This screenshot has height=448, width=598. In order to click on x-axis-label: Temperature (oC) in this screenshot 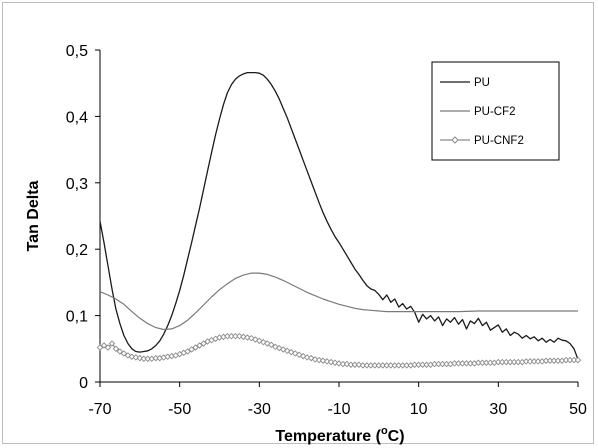, I will do `click(339, 435)`.